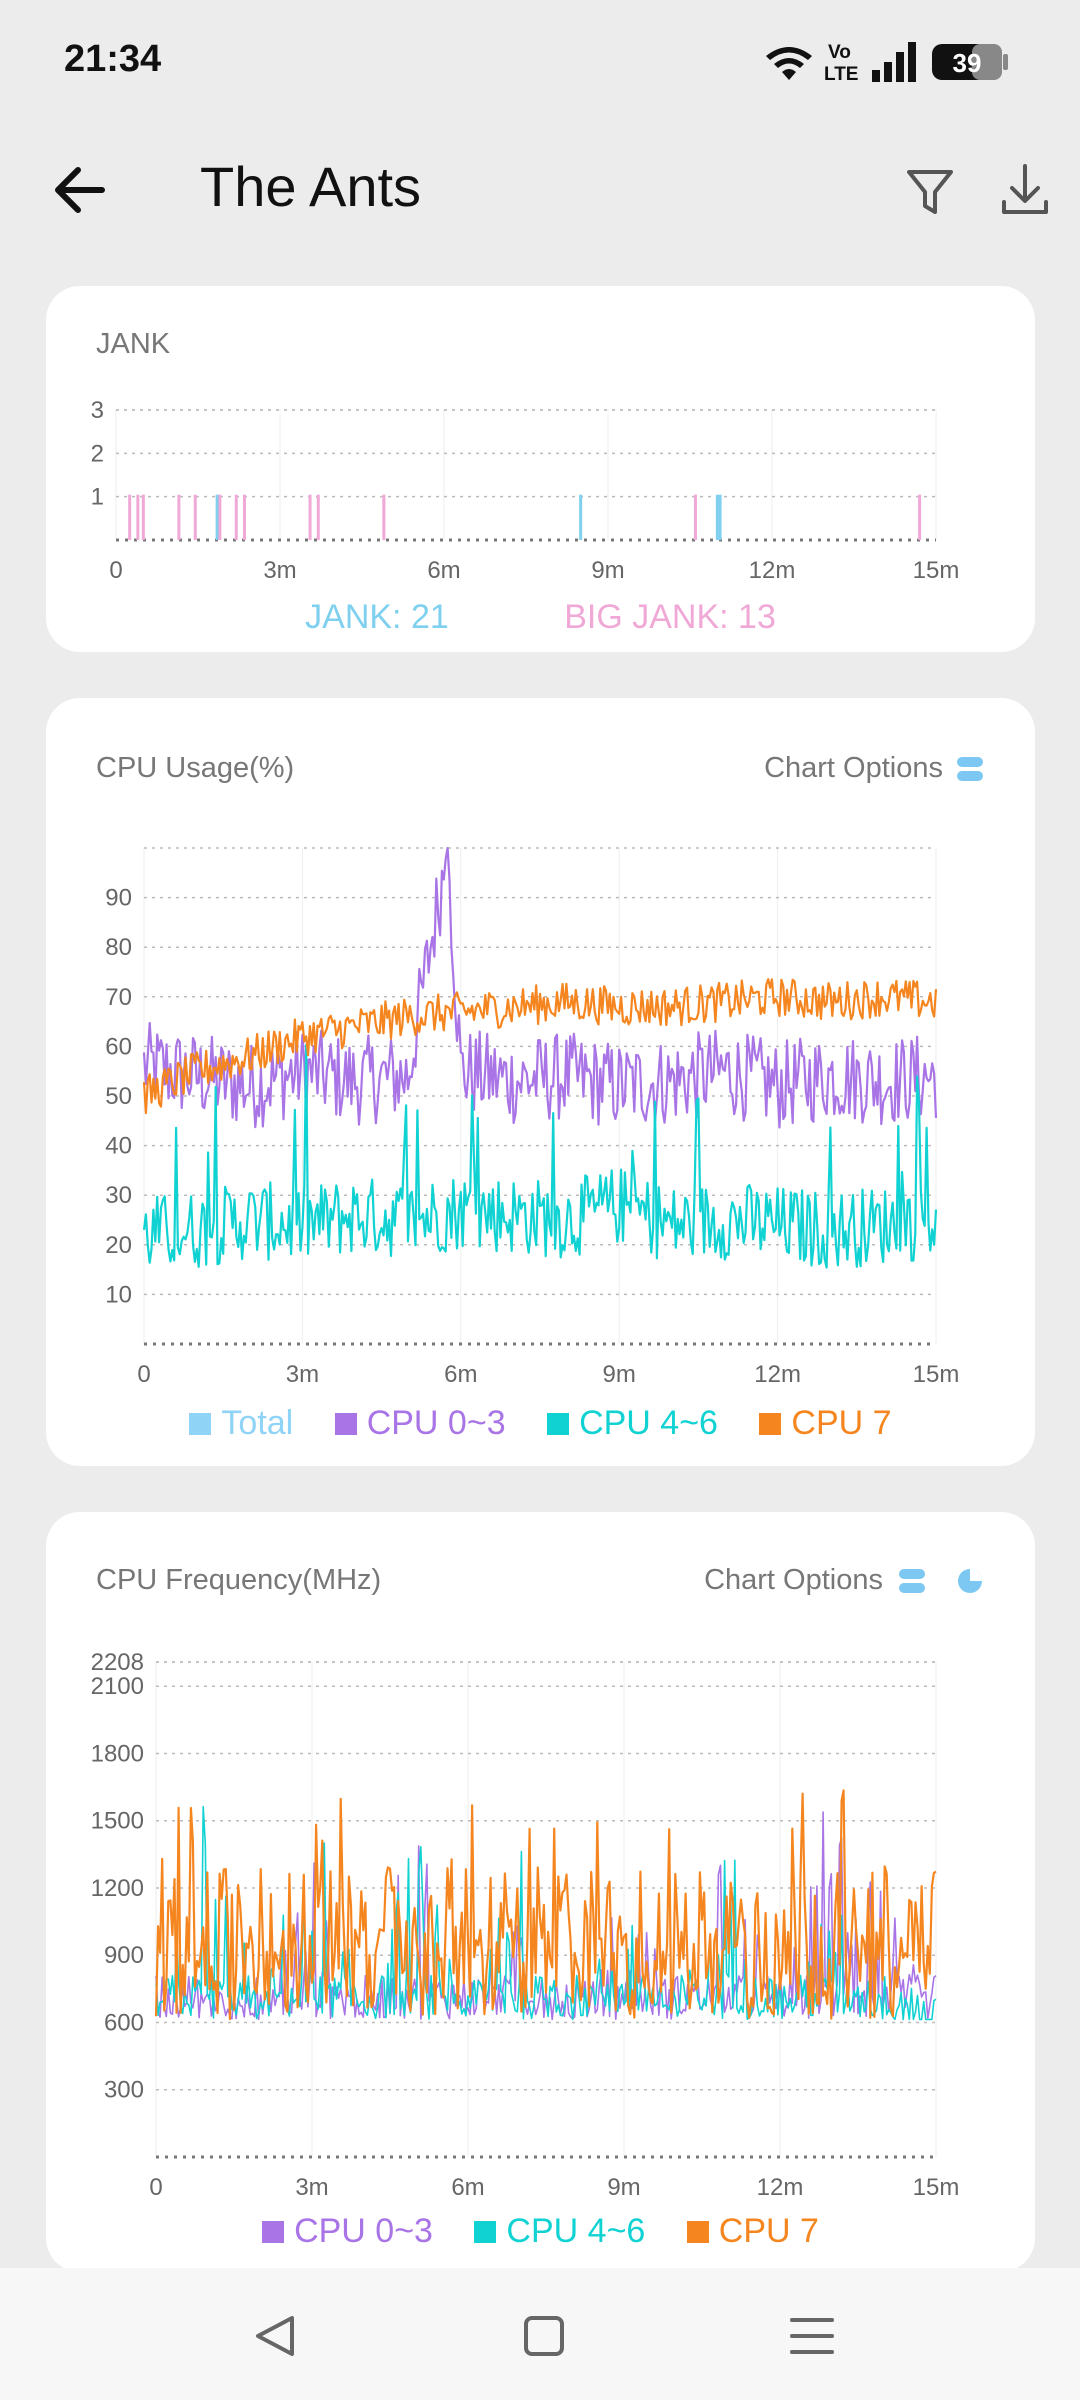 The image size is (1080, 2400). I want to click on y-tick-label: 1, so click(97, 497).